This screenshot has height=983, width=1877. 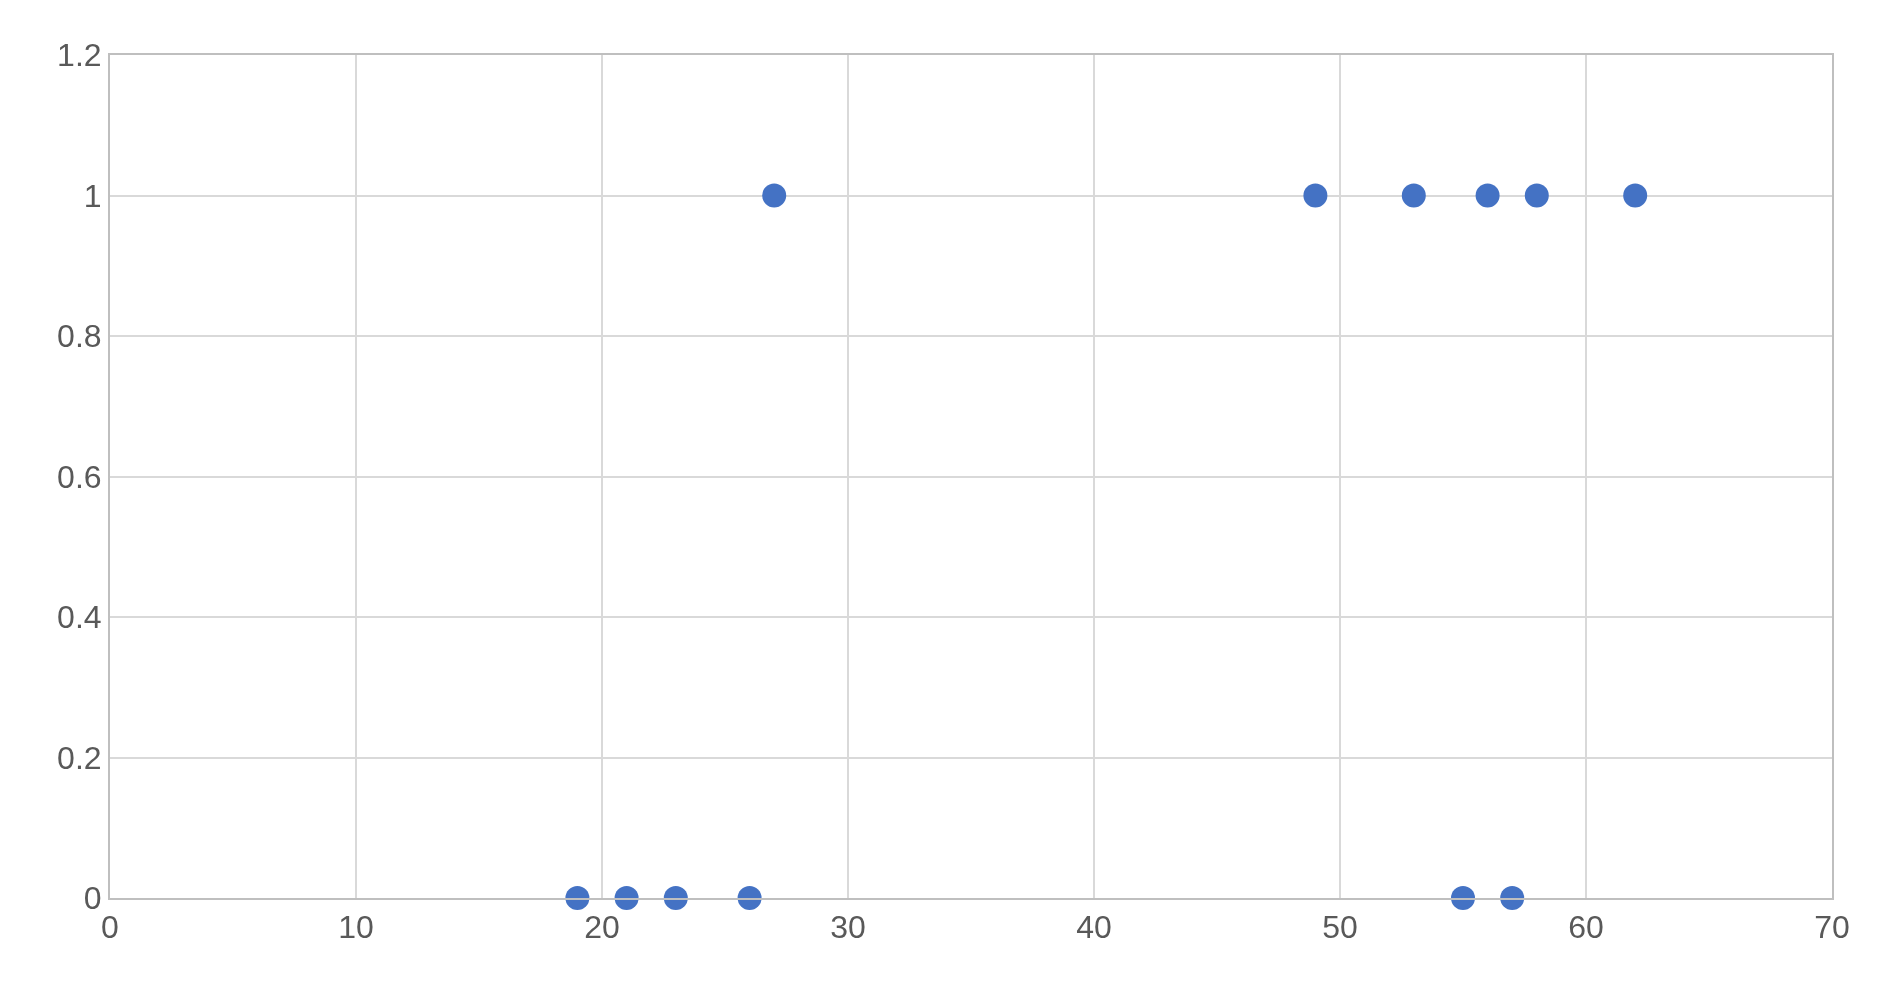 What do you see at coordinates (92, 195) in the screenshot?
I see `y-tick-label: 1` at bounding box center [92, 195].